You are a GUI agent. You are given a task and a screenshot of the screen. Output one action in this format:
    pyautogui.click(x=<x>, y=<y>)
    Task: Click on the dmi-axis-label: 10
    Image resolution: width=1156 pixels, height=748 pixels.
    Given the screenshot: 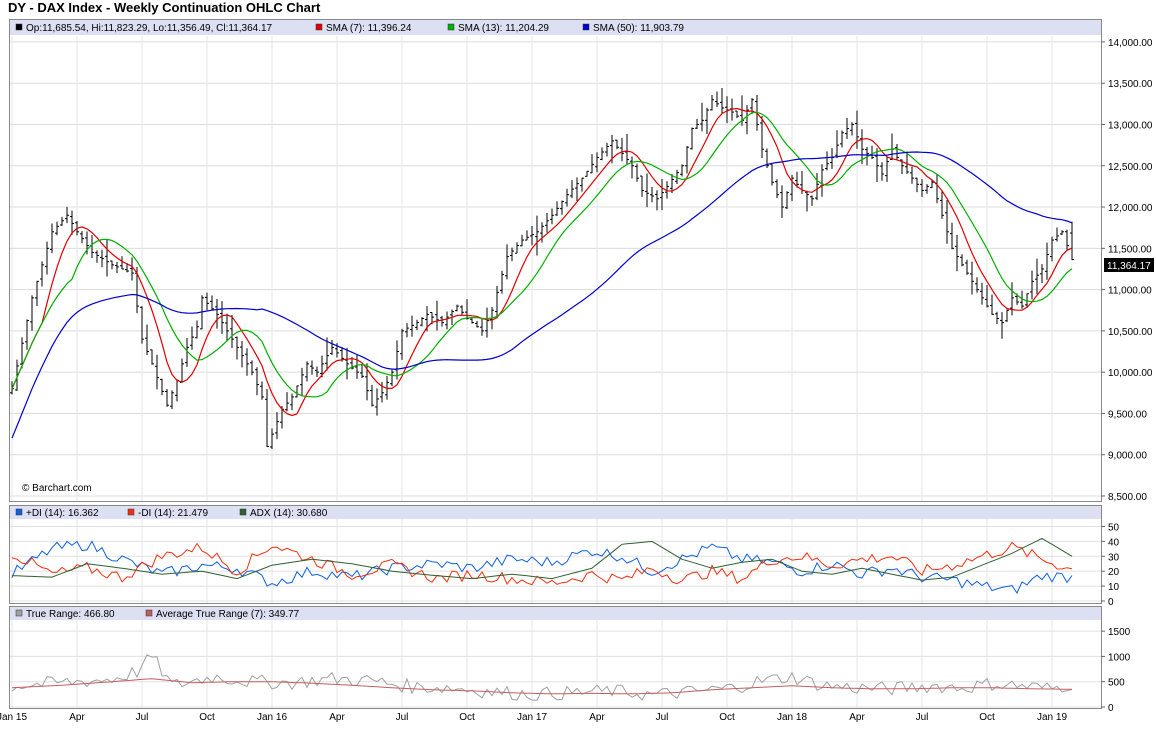 What is the action you would take?
    pyautogui.click(x=1114, y=587)
    